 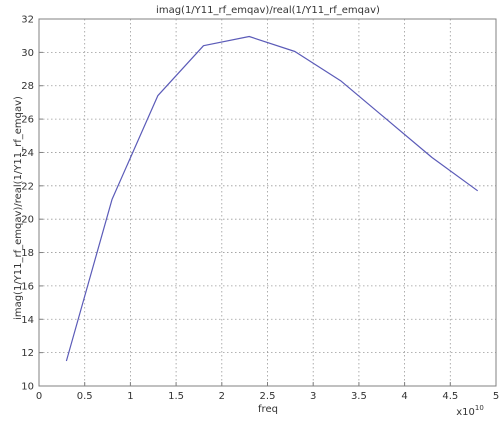 I want to click on x-tick-label: 4.5, so click(x=450, y=396).